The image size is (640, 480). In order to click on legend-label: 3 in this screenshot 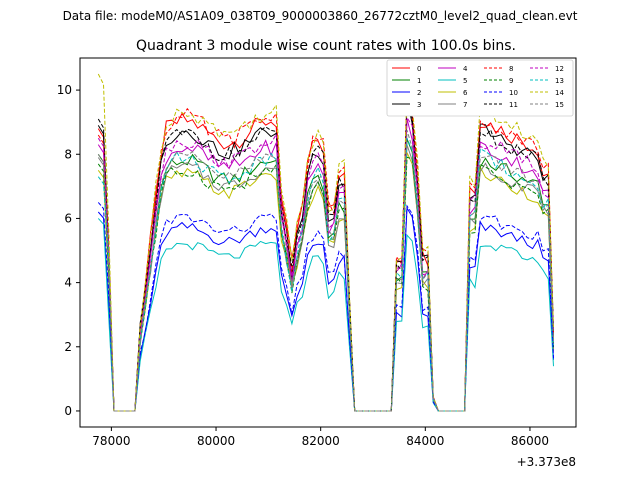, I will do `click(419, 105)`.